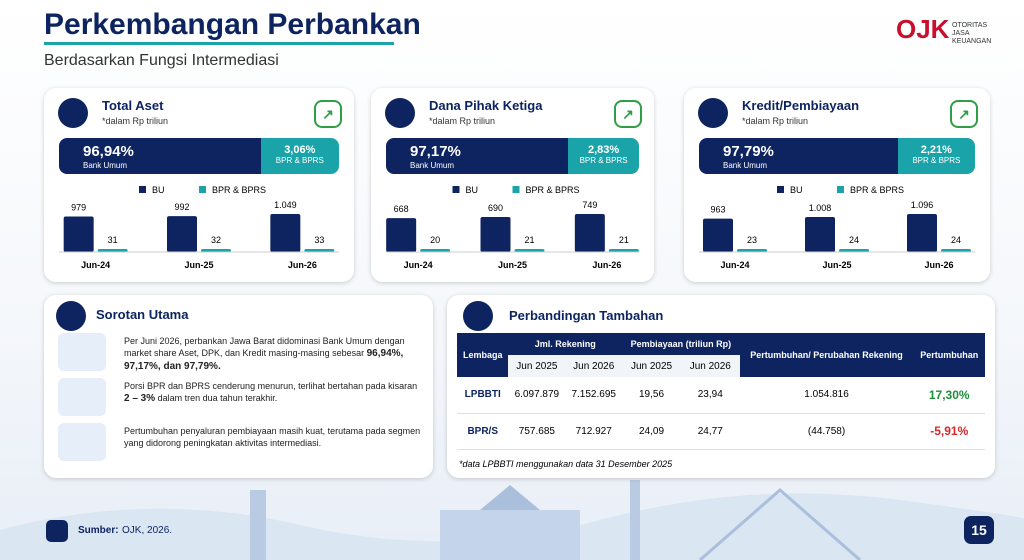 The image size is (1024, 560). I want to click on bar-value-label: 690, so click(495, 208).